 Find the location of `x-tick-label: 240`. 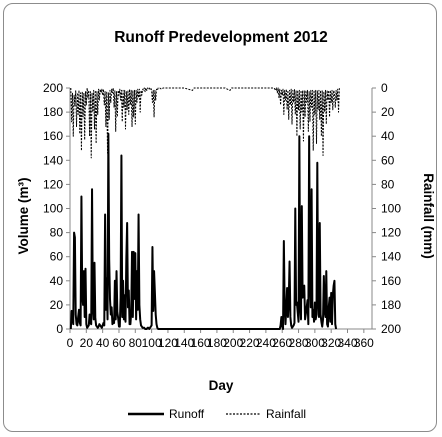

x-tick-label: 240 is located at coordinates (266, 343).